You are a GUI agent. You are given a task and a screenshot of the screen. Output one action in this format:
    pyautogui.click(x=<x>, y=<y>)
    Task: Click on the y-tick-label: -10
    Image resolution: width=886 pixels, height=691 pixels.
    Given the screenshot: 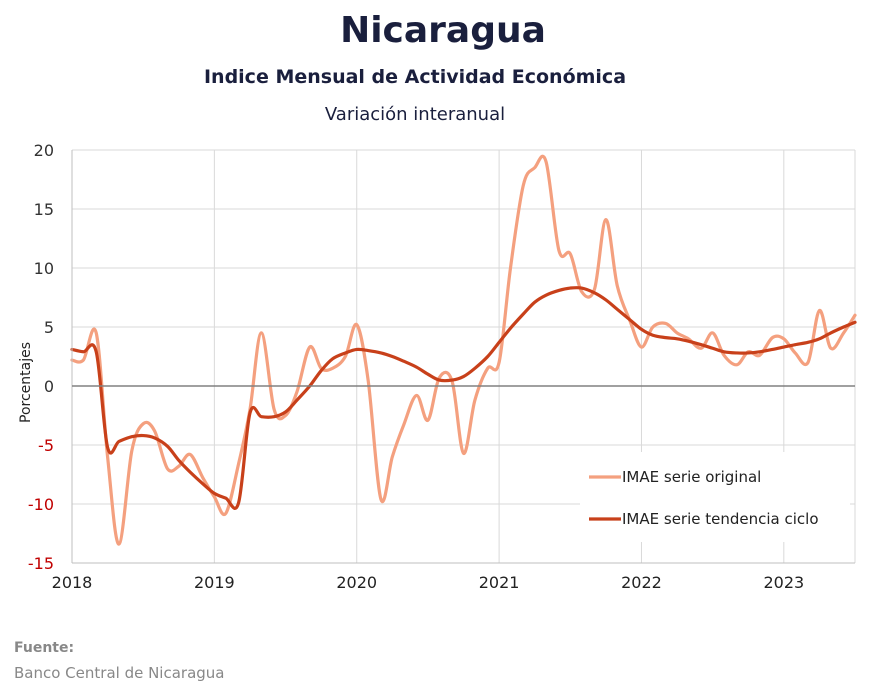 What is the action you would take?
    pyautogui.click(x=41, y=504)
    